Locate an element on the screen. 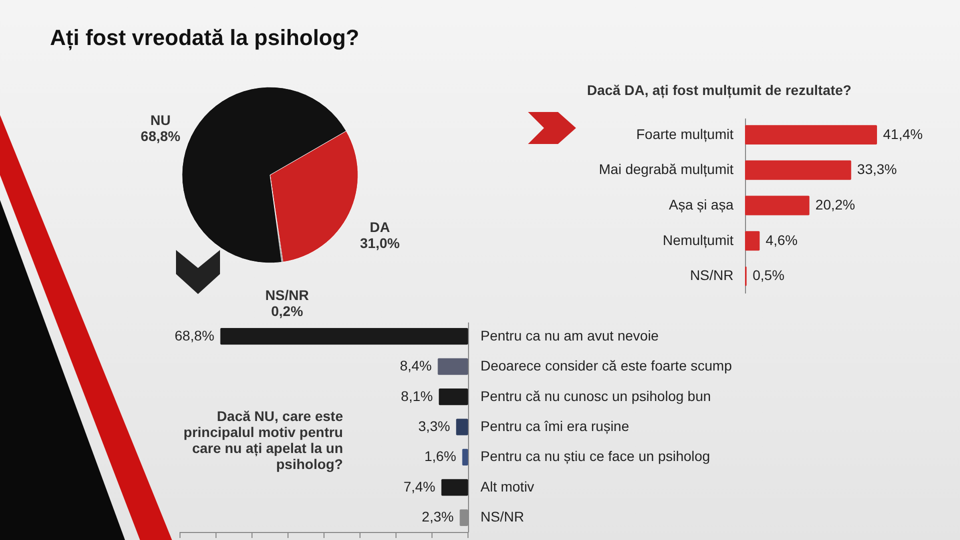  y-tick-label: Nemulțumit is located at coordinates (698, 240).